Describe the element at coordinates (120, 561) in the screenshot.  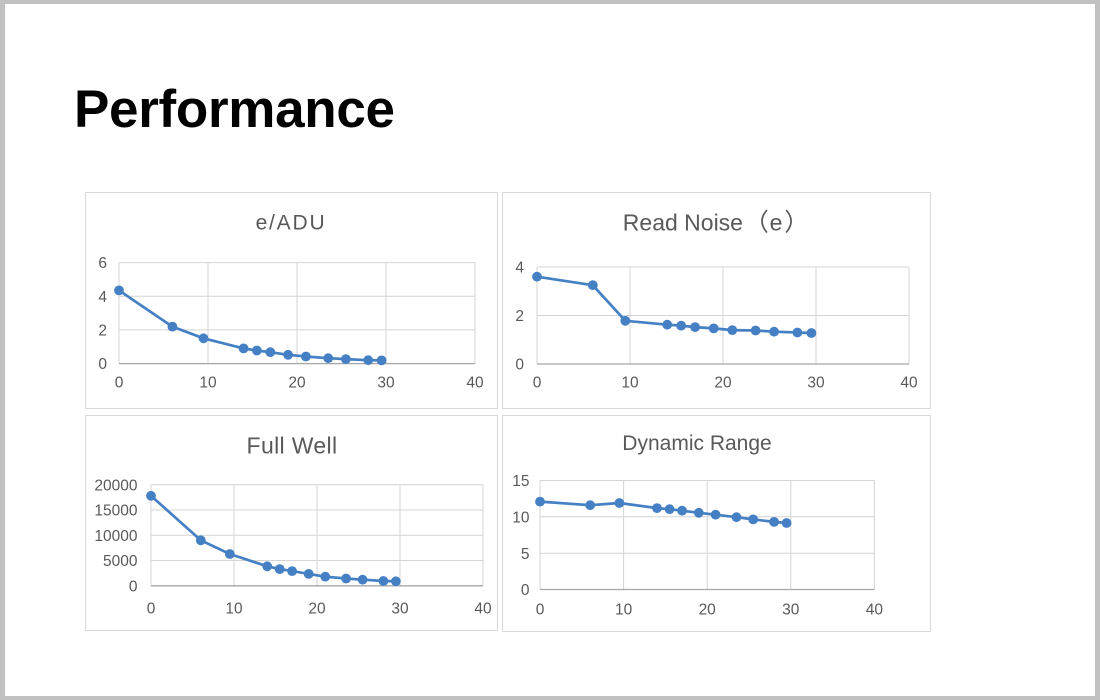
I see `svg-text: 5000` at that location.